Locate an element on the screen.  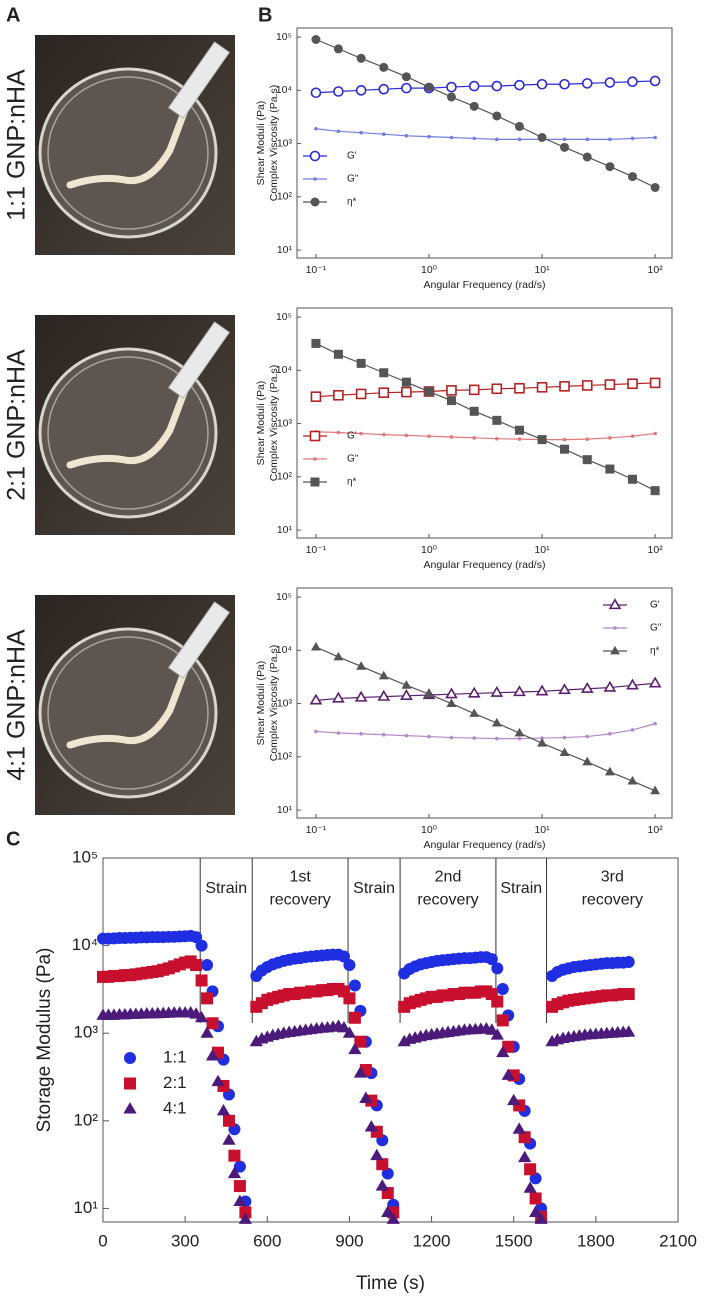
x-tick-label: 900 is located at coordinates (349, 1240).